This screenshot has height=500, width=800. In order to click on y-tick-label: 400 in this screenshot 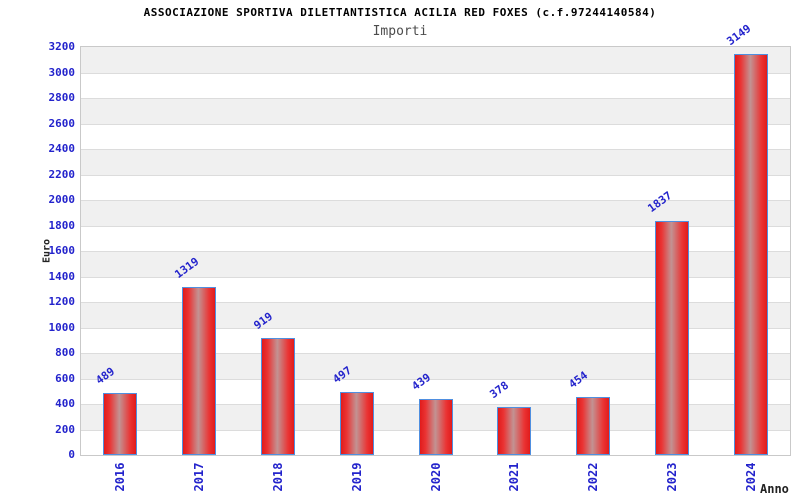, I will do `click(65, 403)`.